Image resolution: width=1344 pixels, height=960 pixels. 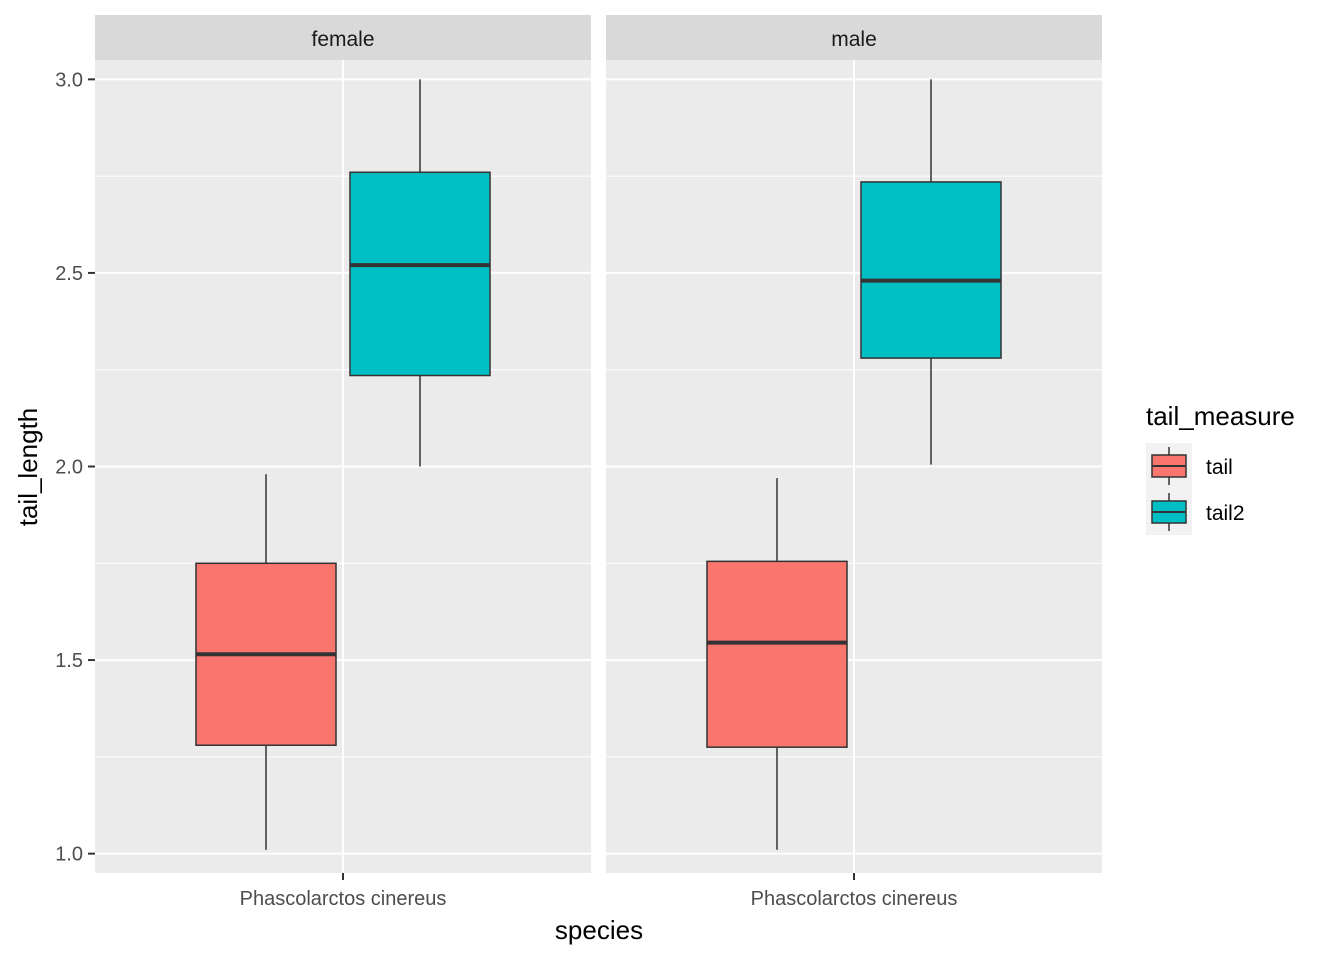 I want to click on legend-item-tail2: tail2, so click(x=1195, y=512).